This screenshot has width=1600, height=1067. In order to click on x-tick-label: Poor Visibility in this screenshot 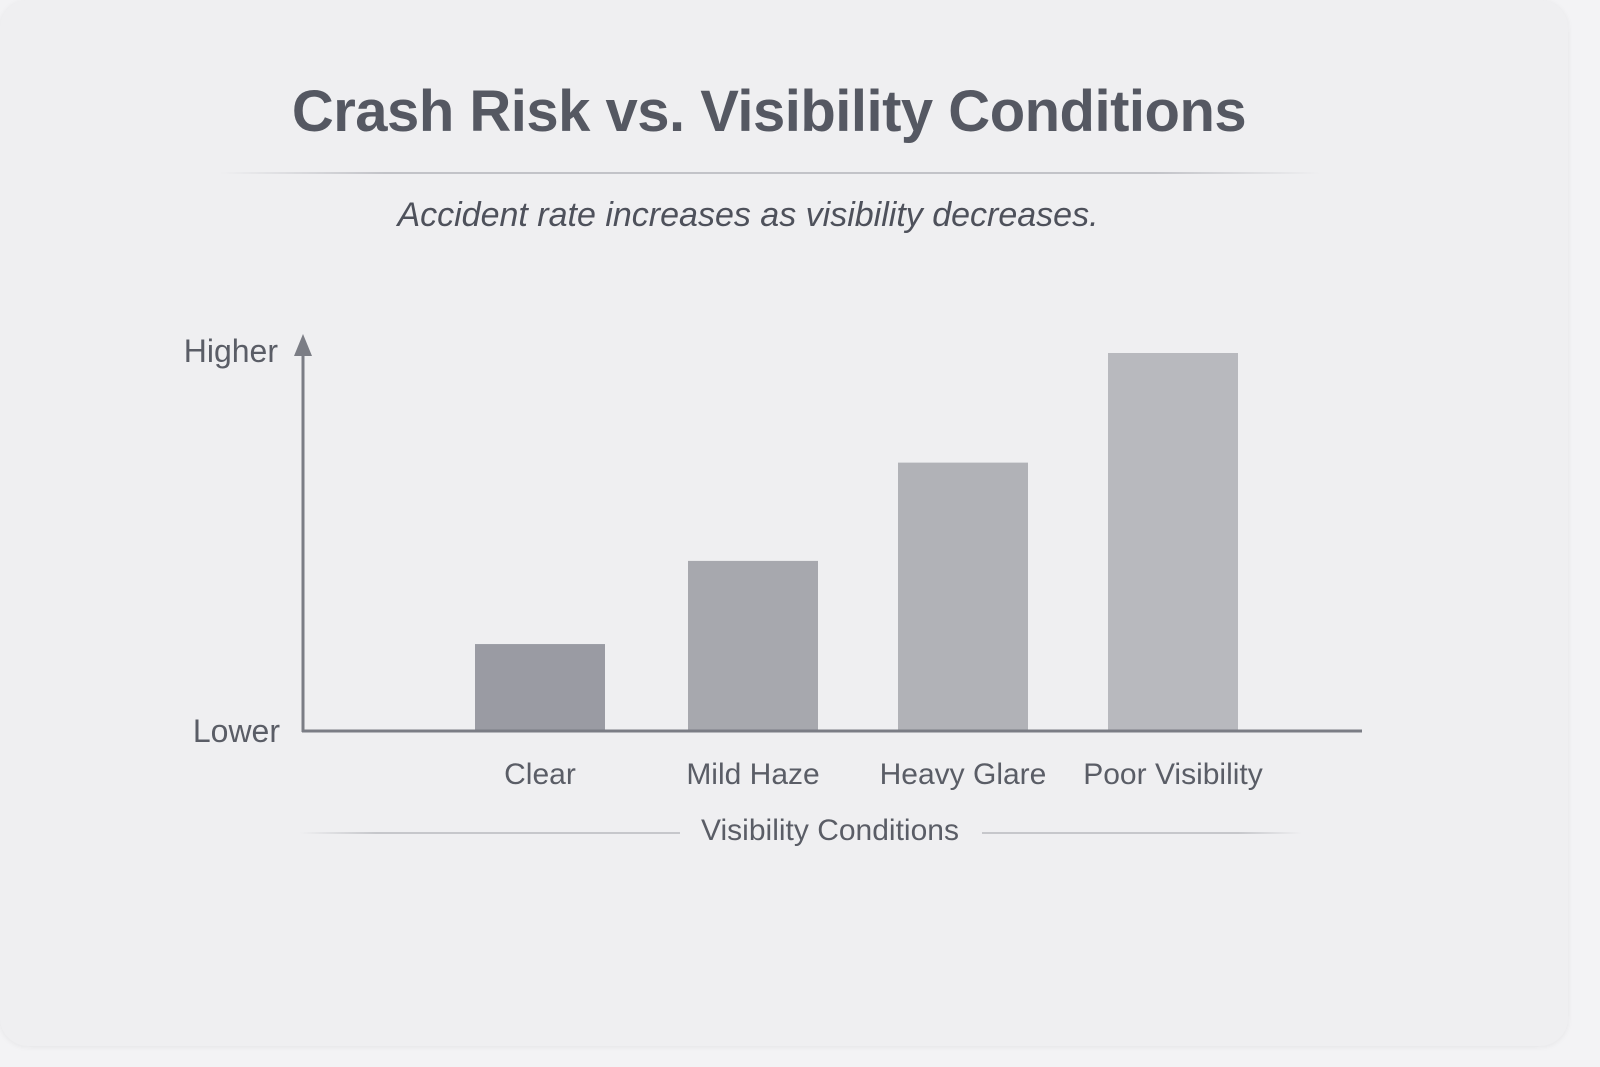, I will do `click(1173, 774)`.